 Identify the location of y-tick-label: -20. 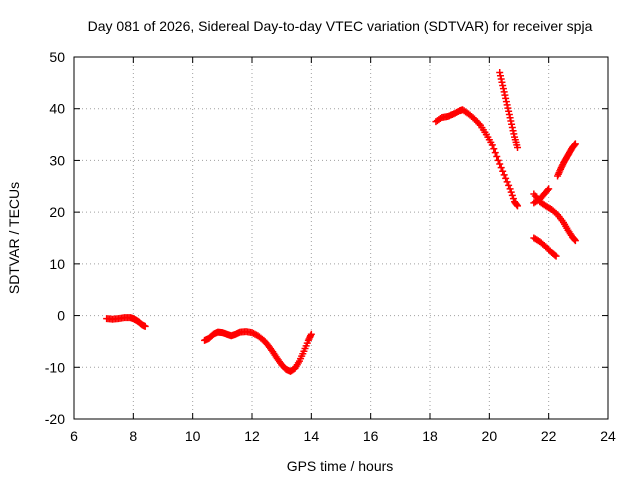
(55, 419).